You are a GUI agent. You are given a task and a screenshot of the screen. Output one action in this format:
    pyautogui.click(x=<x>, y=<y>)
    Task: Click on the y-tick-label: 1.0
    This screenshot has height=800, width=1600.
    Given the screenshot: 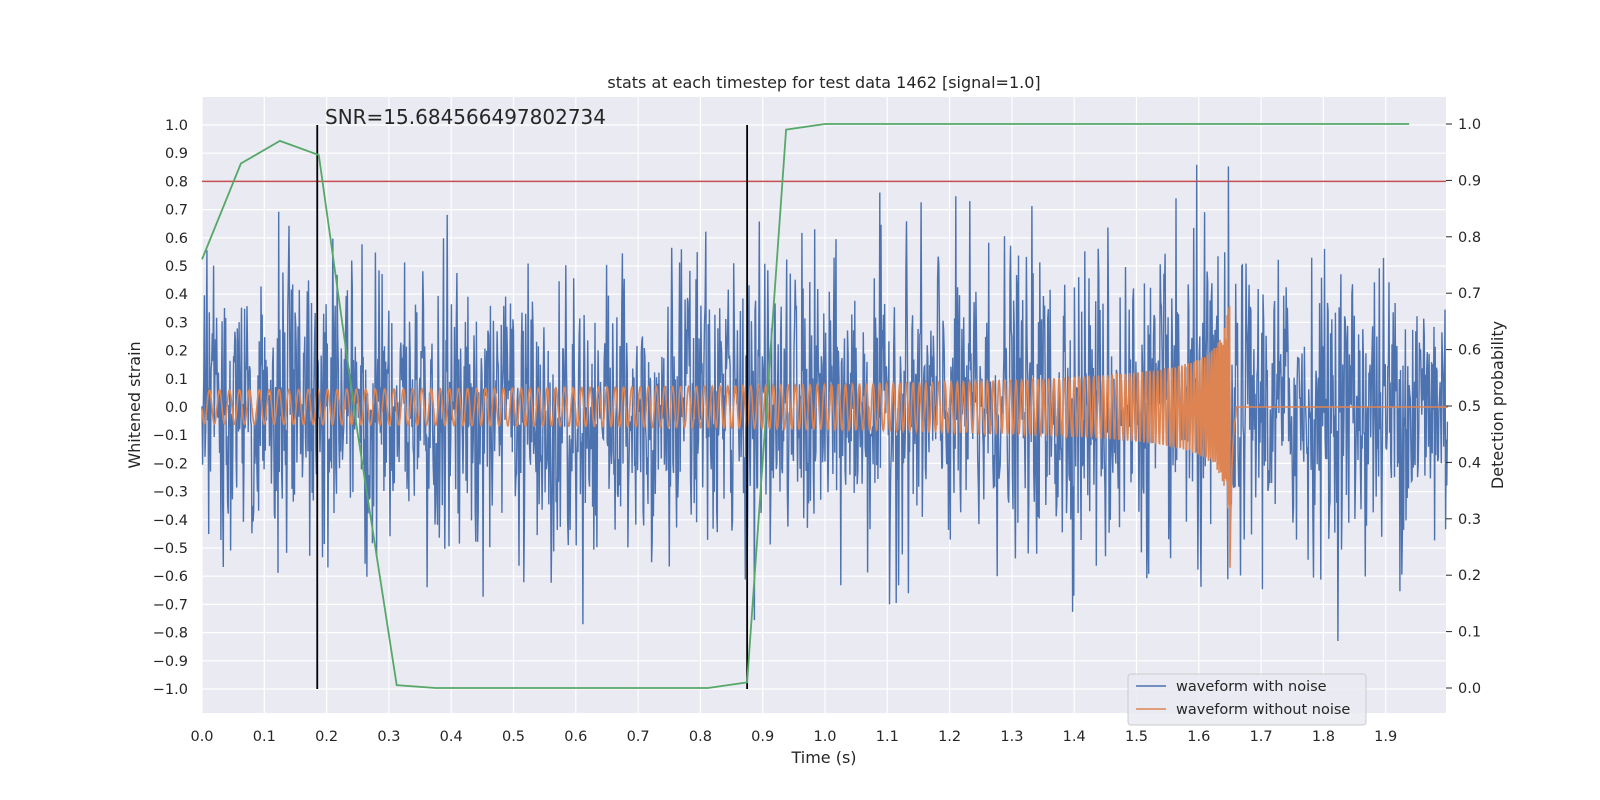 What is the action you would take?
    pyautogui.click(x=176, y=126)
    